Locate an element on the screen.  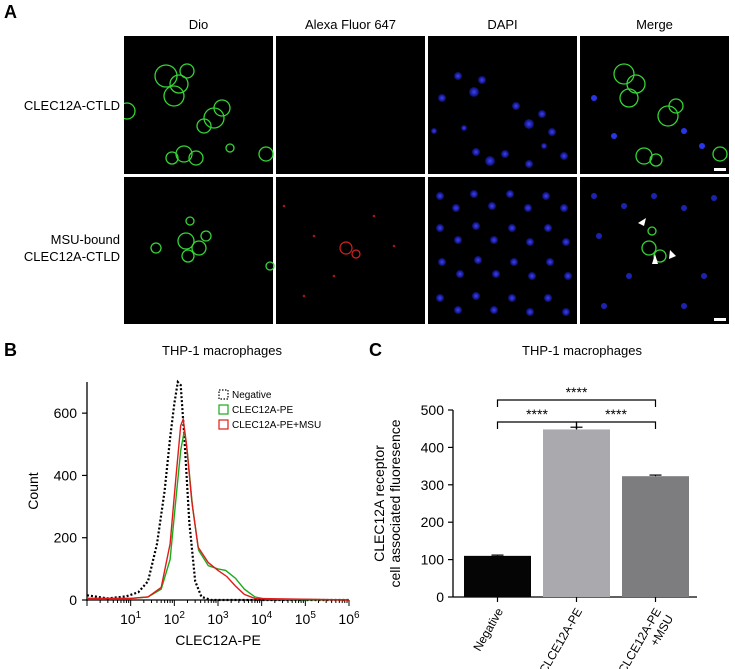
y-tick-label: 500 is located at coordinates (433, 410).